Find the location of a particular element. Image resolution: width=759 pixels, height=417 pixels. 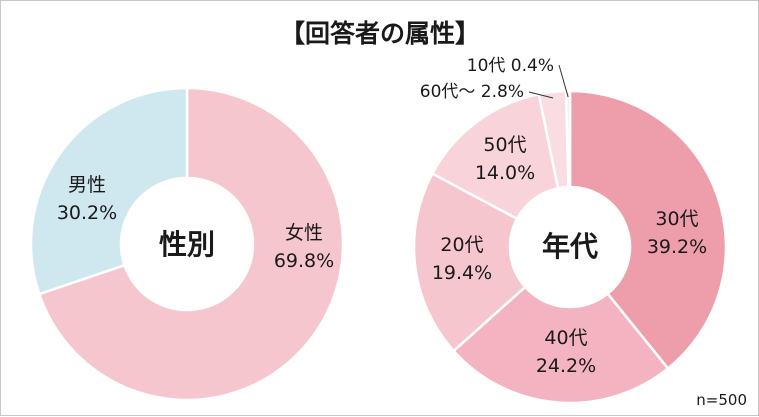

slice-label-60s-plus: 60代～ 2.8% is located at coordinates (472, 92).